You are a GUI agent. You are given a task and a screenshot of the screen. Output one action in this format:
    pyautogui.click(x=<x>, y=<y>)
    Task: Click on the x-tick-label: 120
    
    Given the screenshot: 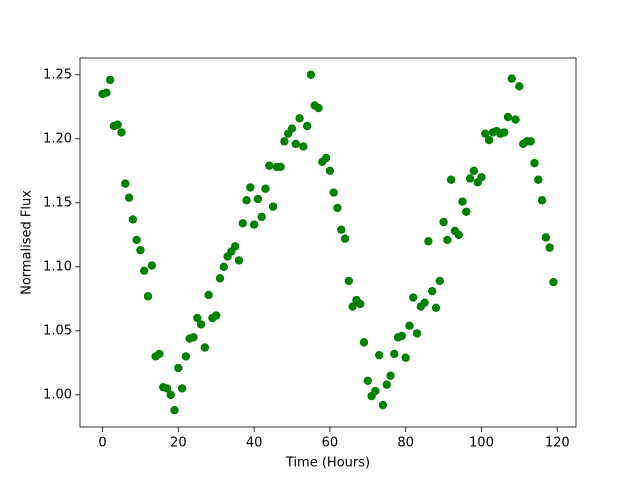 What is the action you would take?
    pyautogui.click(x=557, y=443)
    